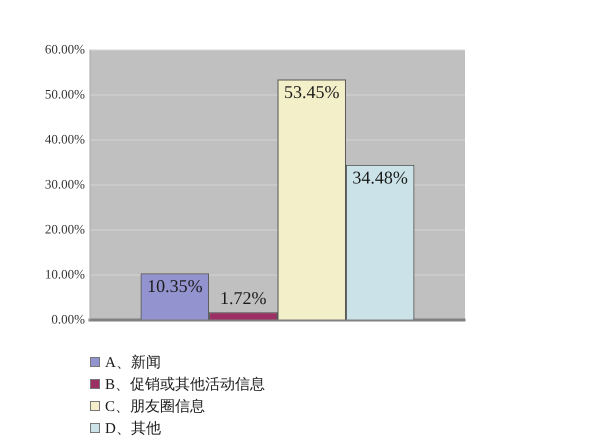  What do you see at coordinates (65, 274) in the screenshot?
I see `y-tick-label: 10.00%` at bounding box center [65, 274].